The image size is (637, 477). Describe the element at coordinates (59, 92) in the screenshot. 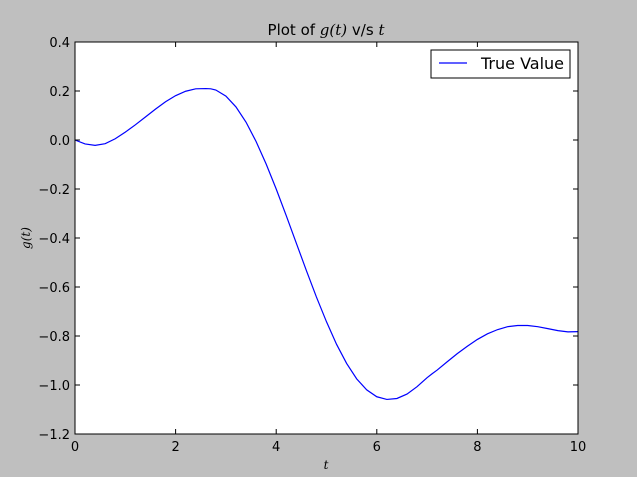

I see `y-tick-label: 0.2` at that location.